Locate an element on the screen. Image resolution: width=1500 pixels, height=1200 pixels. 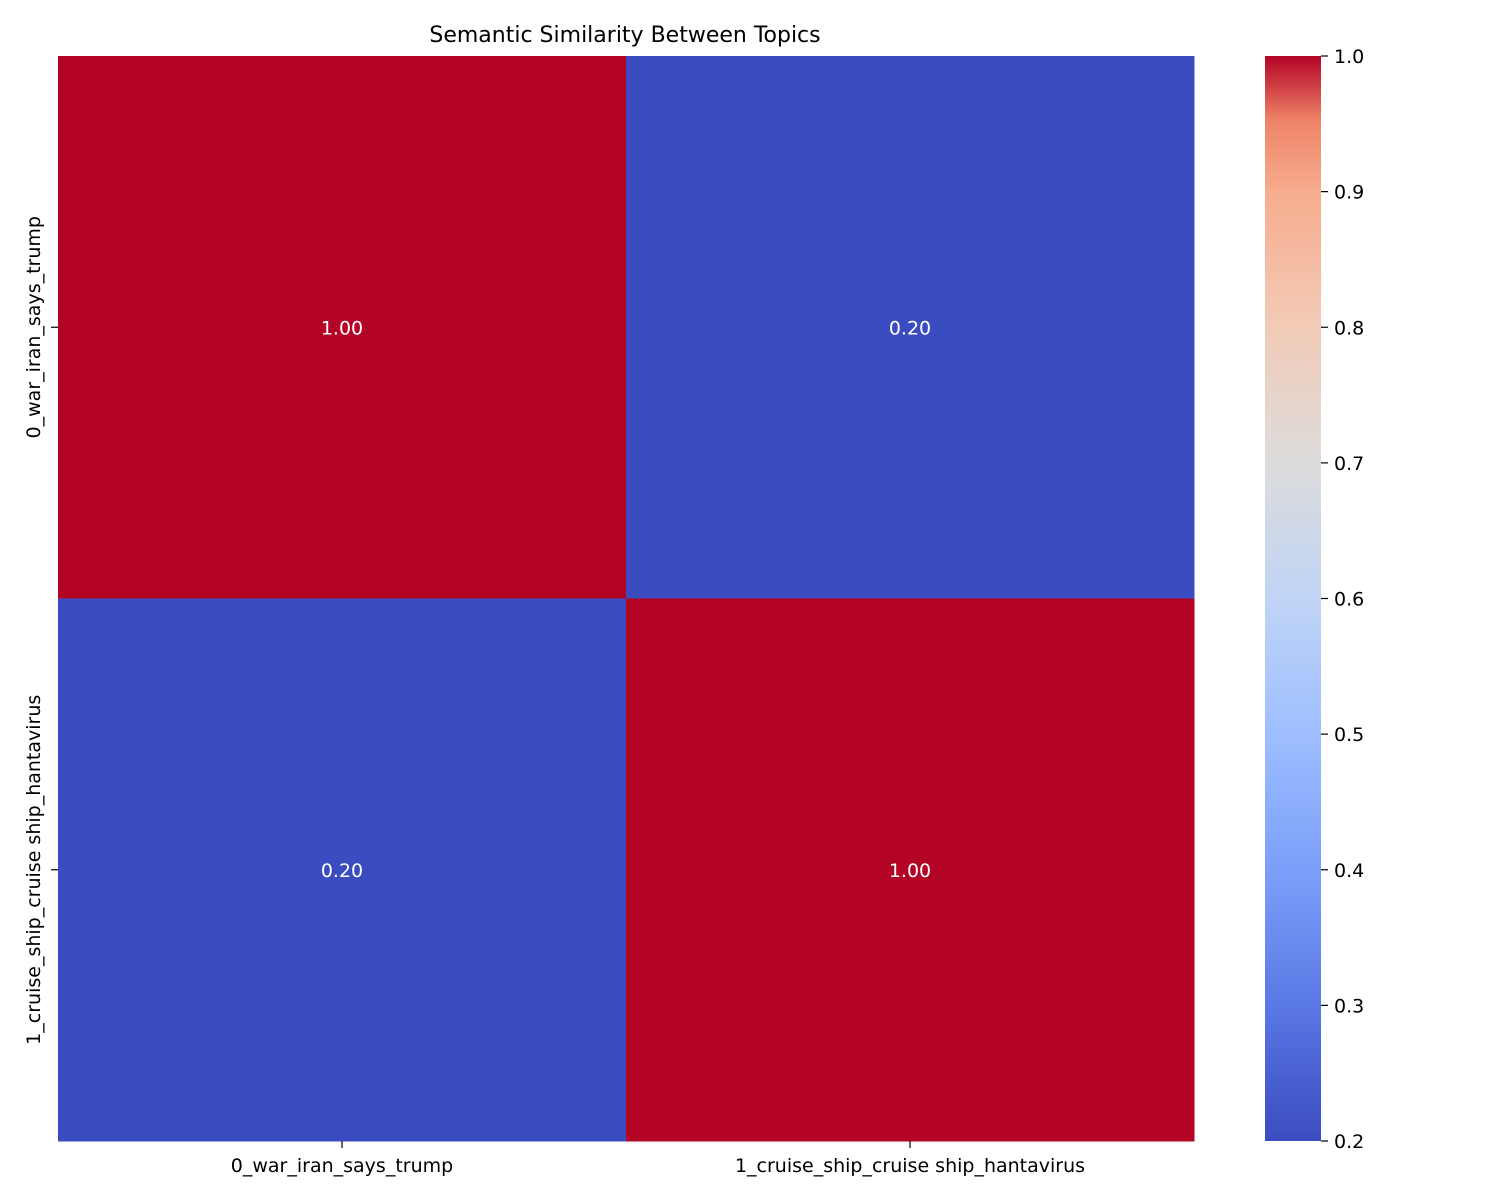
colorbar: 0.2 0.3 0.4 0.5 0.6 0.7 0.8 0.9 1.0 is located at coordinates (1314, 599).